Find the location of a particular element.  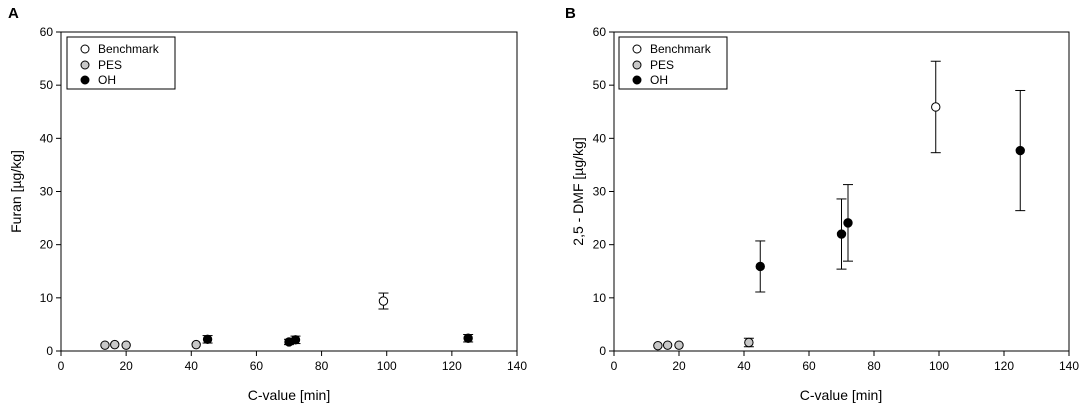

panel-a-legend: Benchmark PES OH is located at coordinates (121, 63).